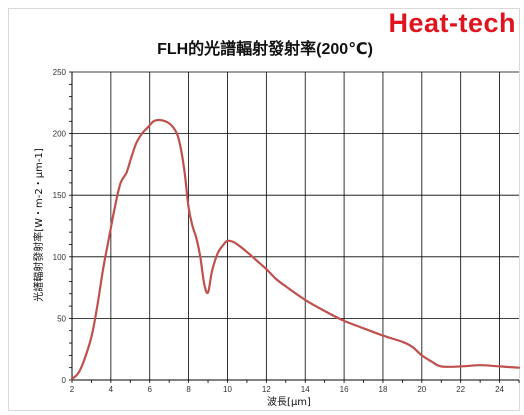 The height and width of the screenshot is (415, 524). Describe the element at coordinates (421, 389) in the screenshot. I see `x-tick-label: 20` at that location.